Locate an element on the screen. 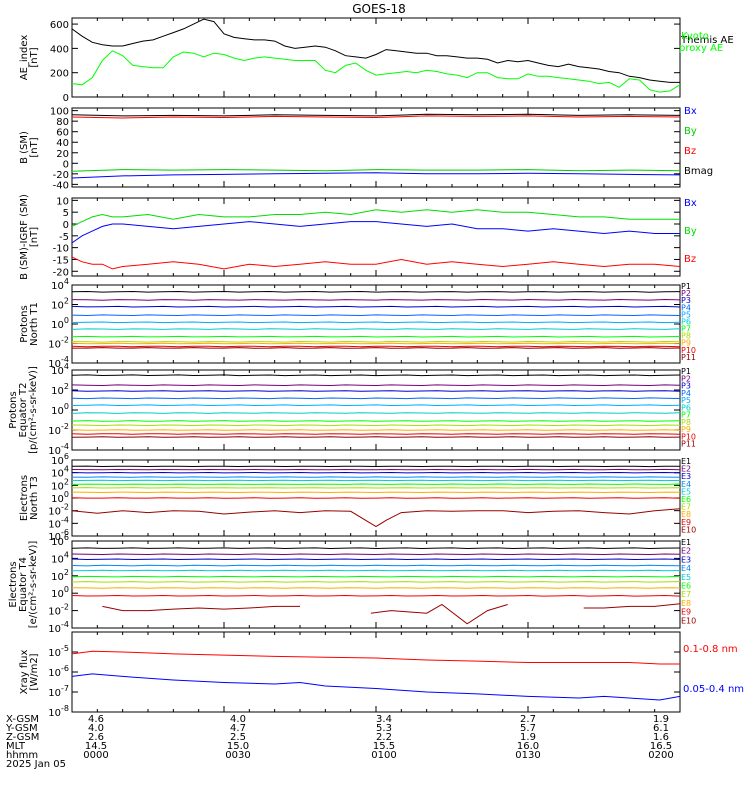 This screenshot has width=750, height=804. series-line-P4 is located at coordinates (376, 398).